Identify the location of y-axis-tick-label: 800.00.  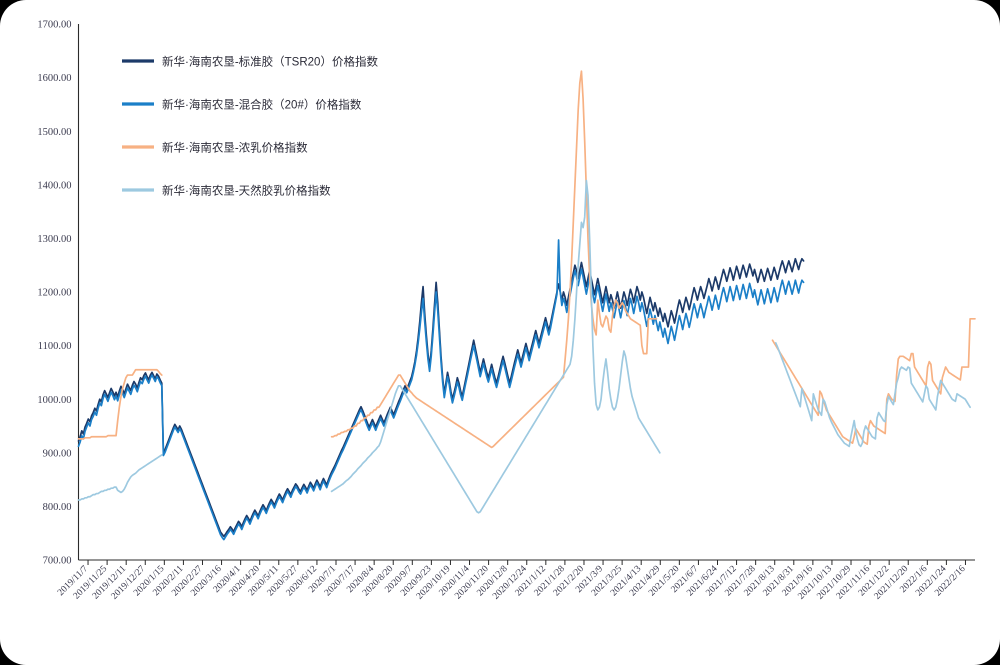
(57, 507).